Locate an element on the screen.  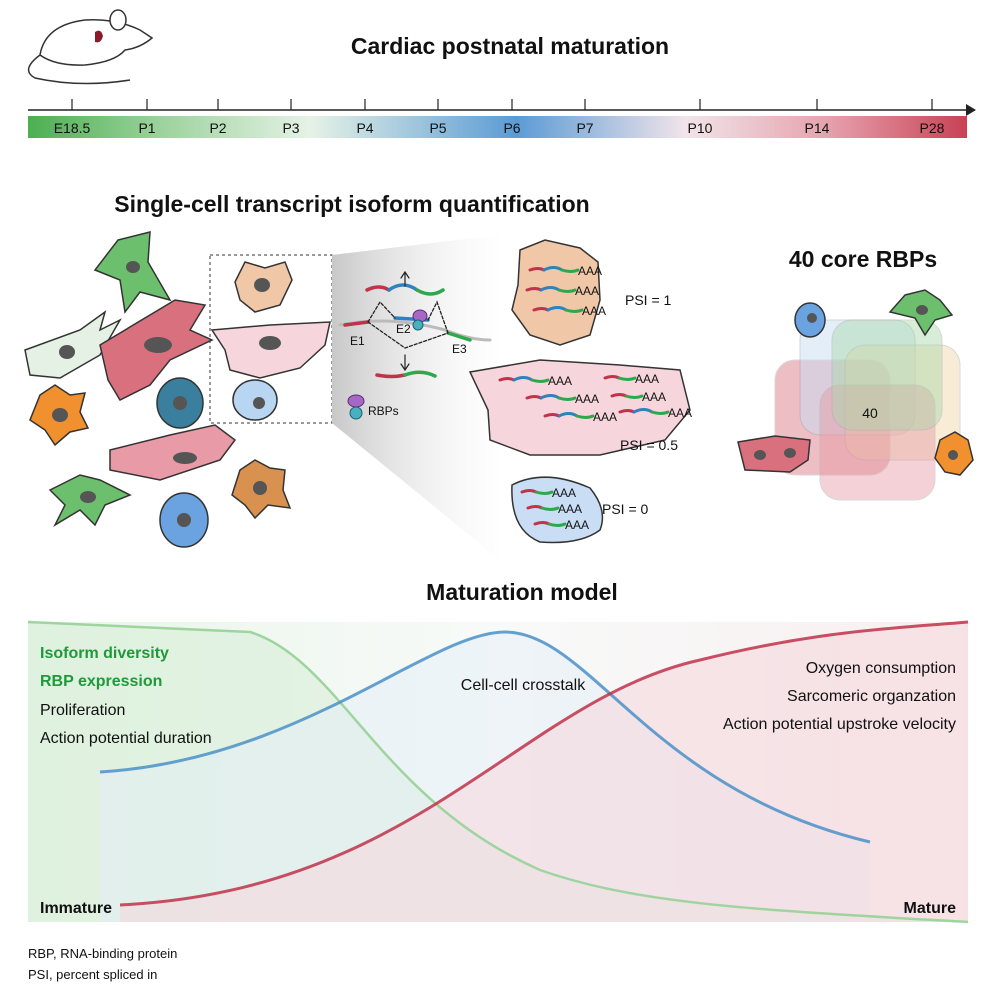
footnote: RBP, RNA-binding protein is located at coordinates (102, 953).